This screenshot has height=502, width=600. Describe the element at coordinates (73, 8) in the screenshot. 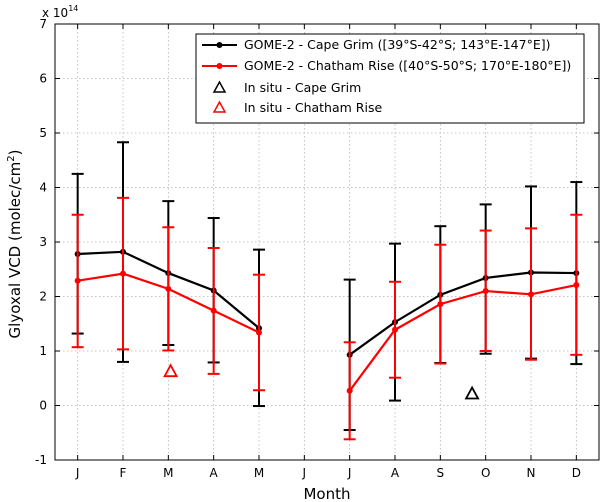

I see `y-multiplier-exponent: 14` at that location.